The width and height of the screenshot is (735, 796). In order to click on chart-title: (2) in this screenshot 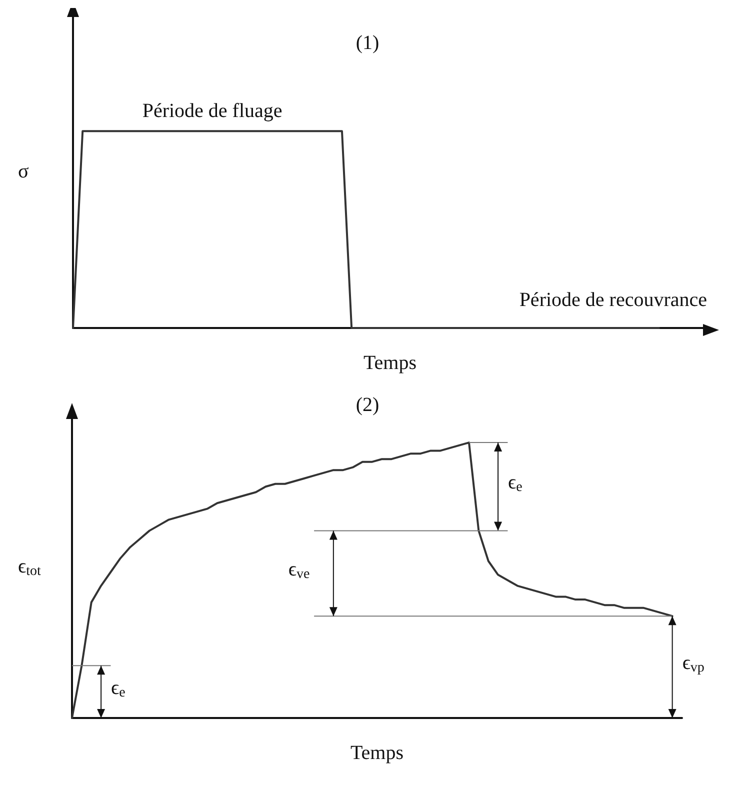, I will do `click(368, 405)`.